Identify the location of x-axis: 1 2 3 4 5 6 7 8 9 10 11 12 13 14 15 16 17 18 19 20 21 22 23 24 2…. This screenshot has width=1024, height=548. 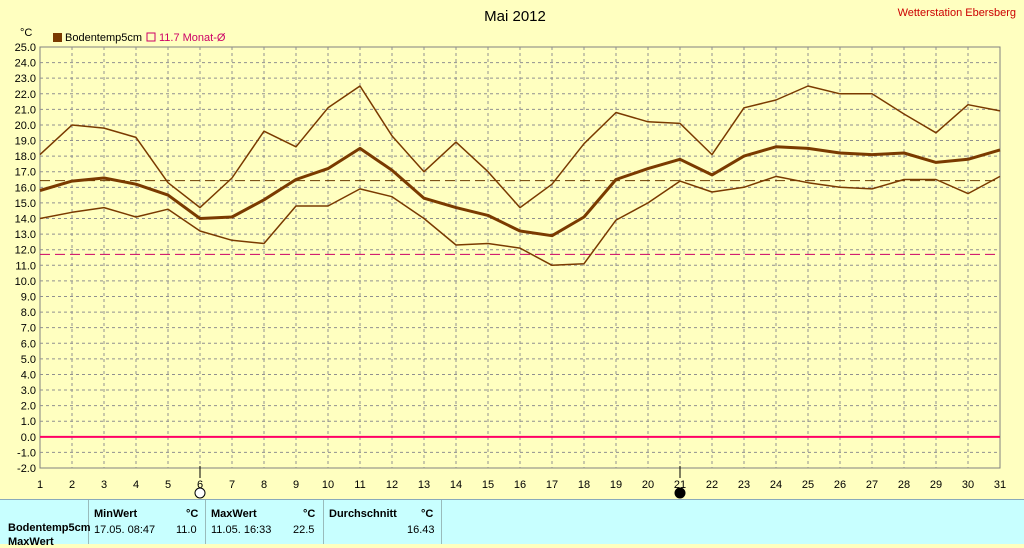
(521, 485).